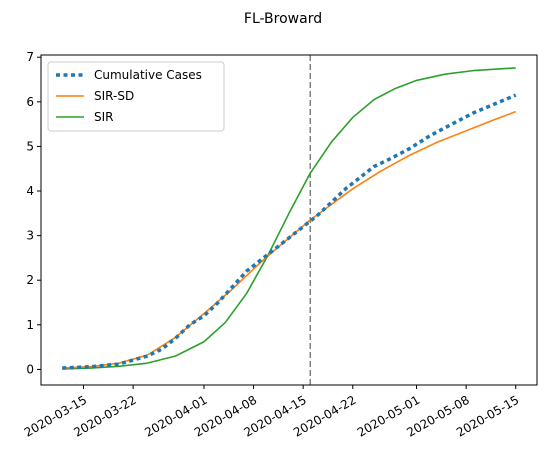 The width and height of the screenshot is (548, 456). I want to click on y-tick-label: 7, so click(30, 57).